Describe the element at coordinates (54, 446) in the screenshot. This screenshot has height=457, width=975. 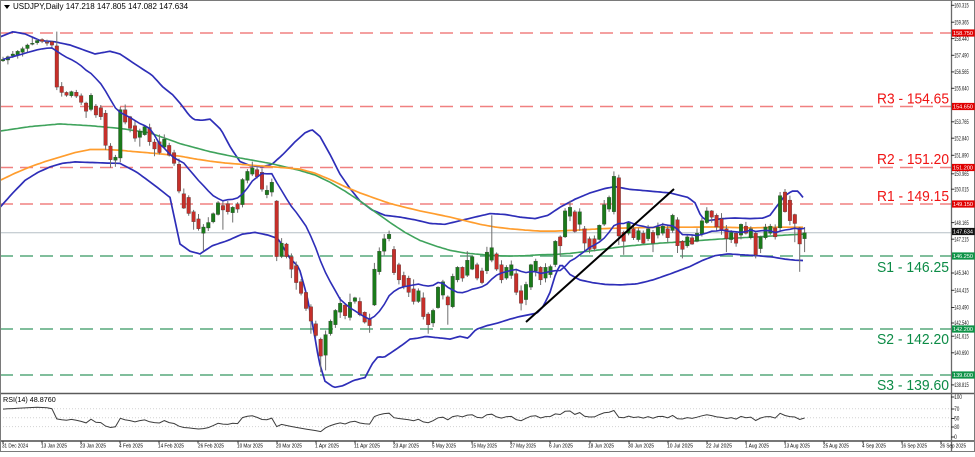
I see `svg-text: 13 Jan 2025` at that location.